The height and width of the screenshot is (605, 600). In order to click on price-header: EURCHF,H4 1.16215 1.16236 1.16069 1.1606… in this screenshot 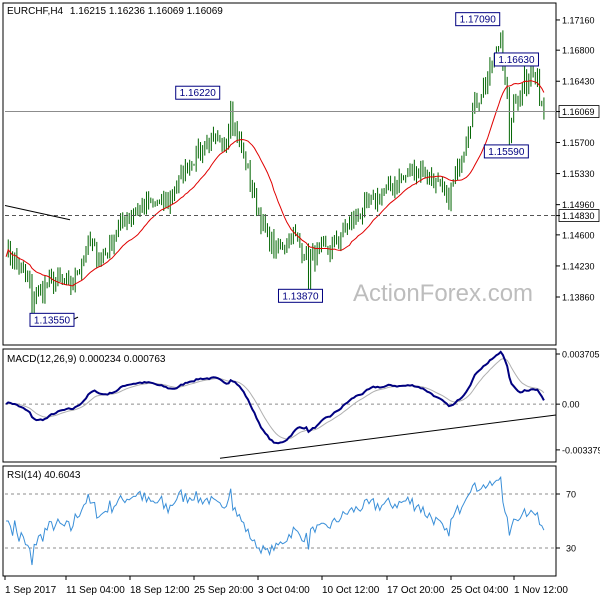, I will do `click(115, 11)`.